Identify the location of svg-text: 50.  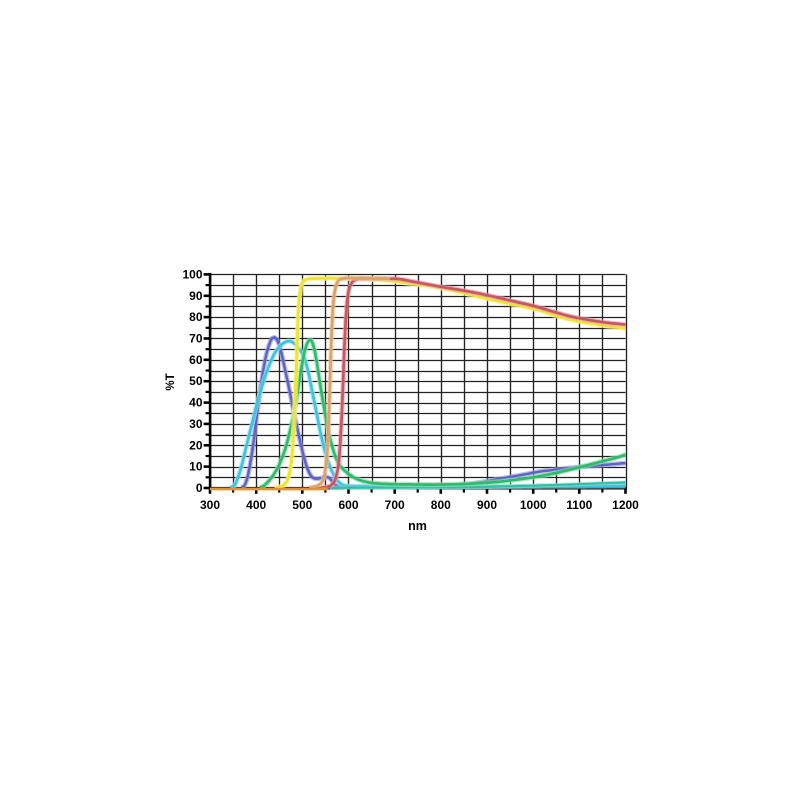
(196, 381).